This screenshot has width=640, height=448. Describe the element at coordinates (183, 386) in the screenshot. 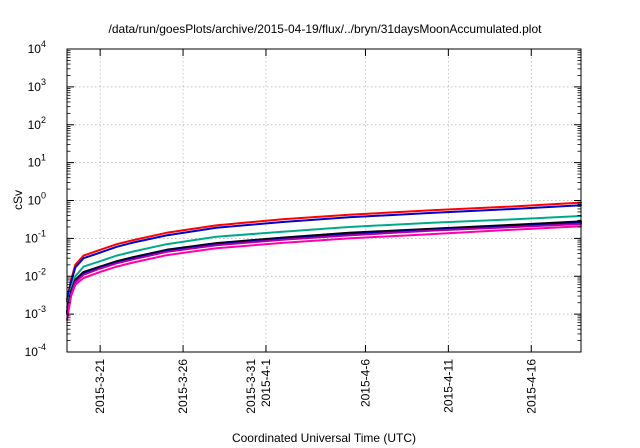

I see `x-tick-label: 2015-3-26` at that location.